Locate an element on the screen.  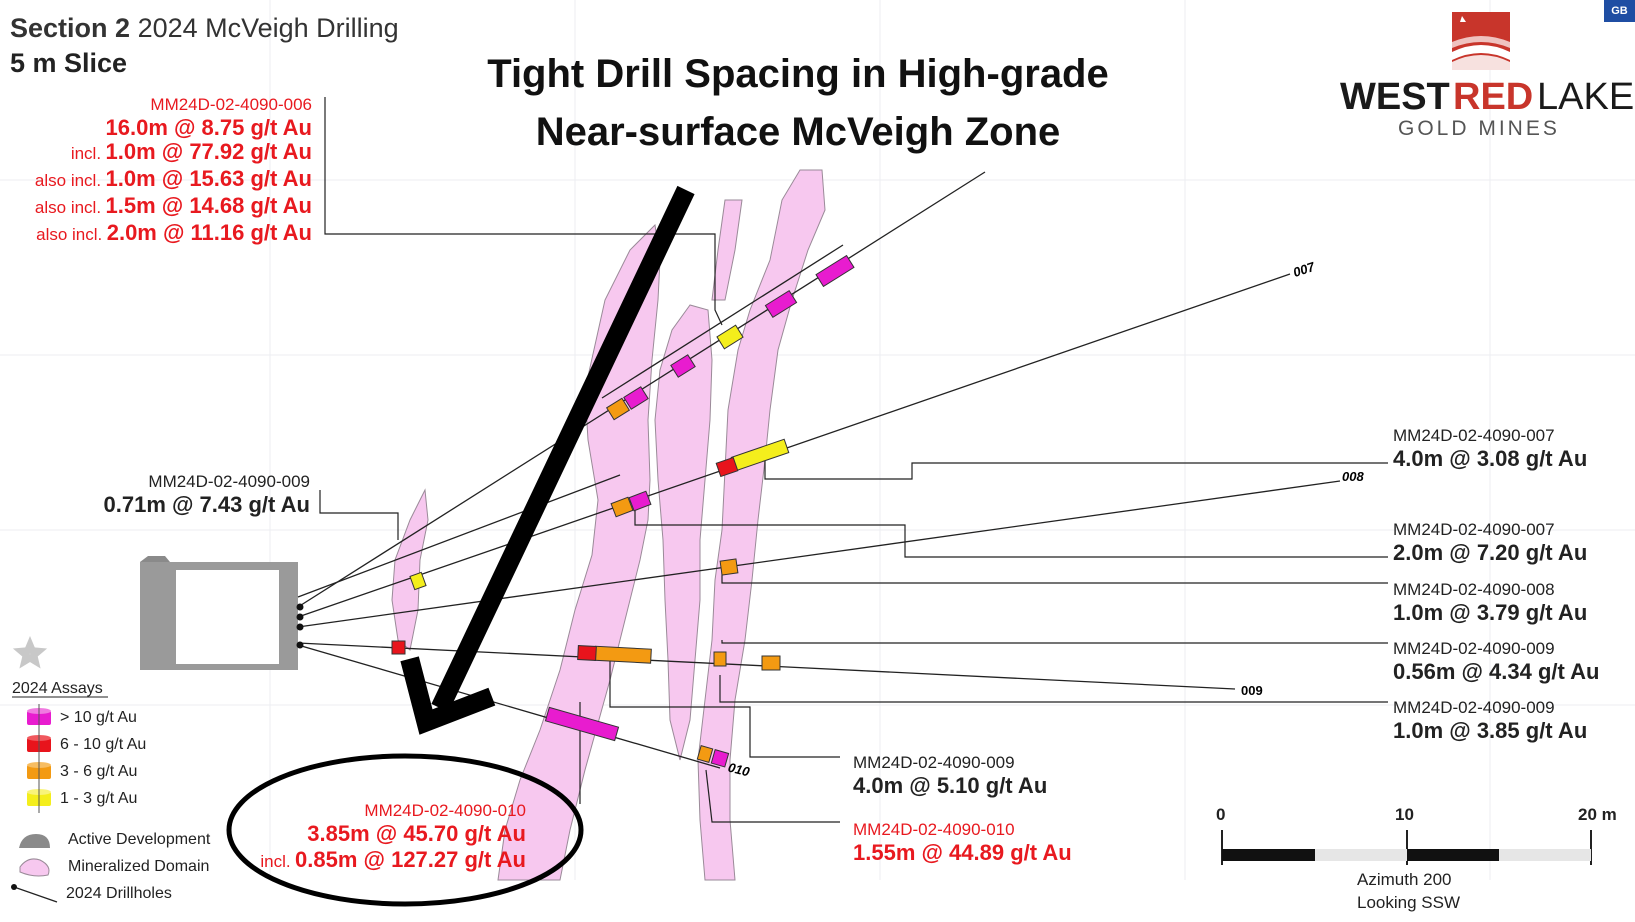
domain-thin is located at coordinates (727, 250).